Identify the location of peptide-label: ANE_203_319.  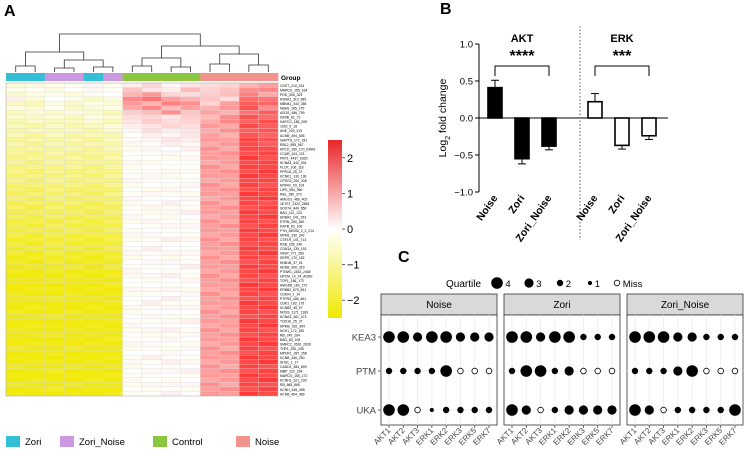
(291, 131).